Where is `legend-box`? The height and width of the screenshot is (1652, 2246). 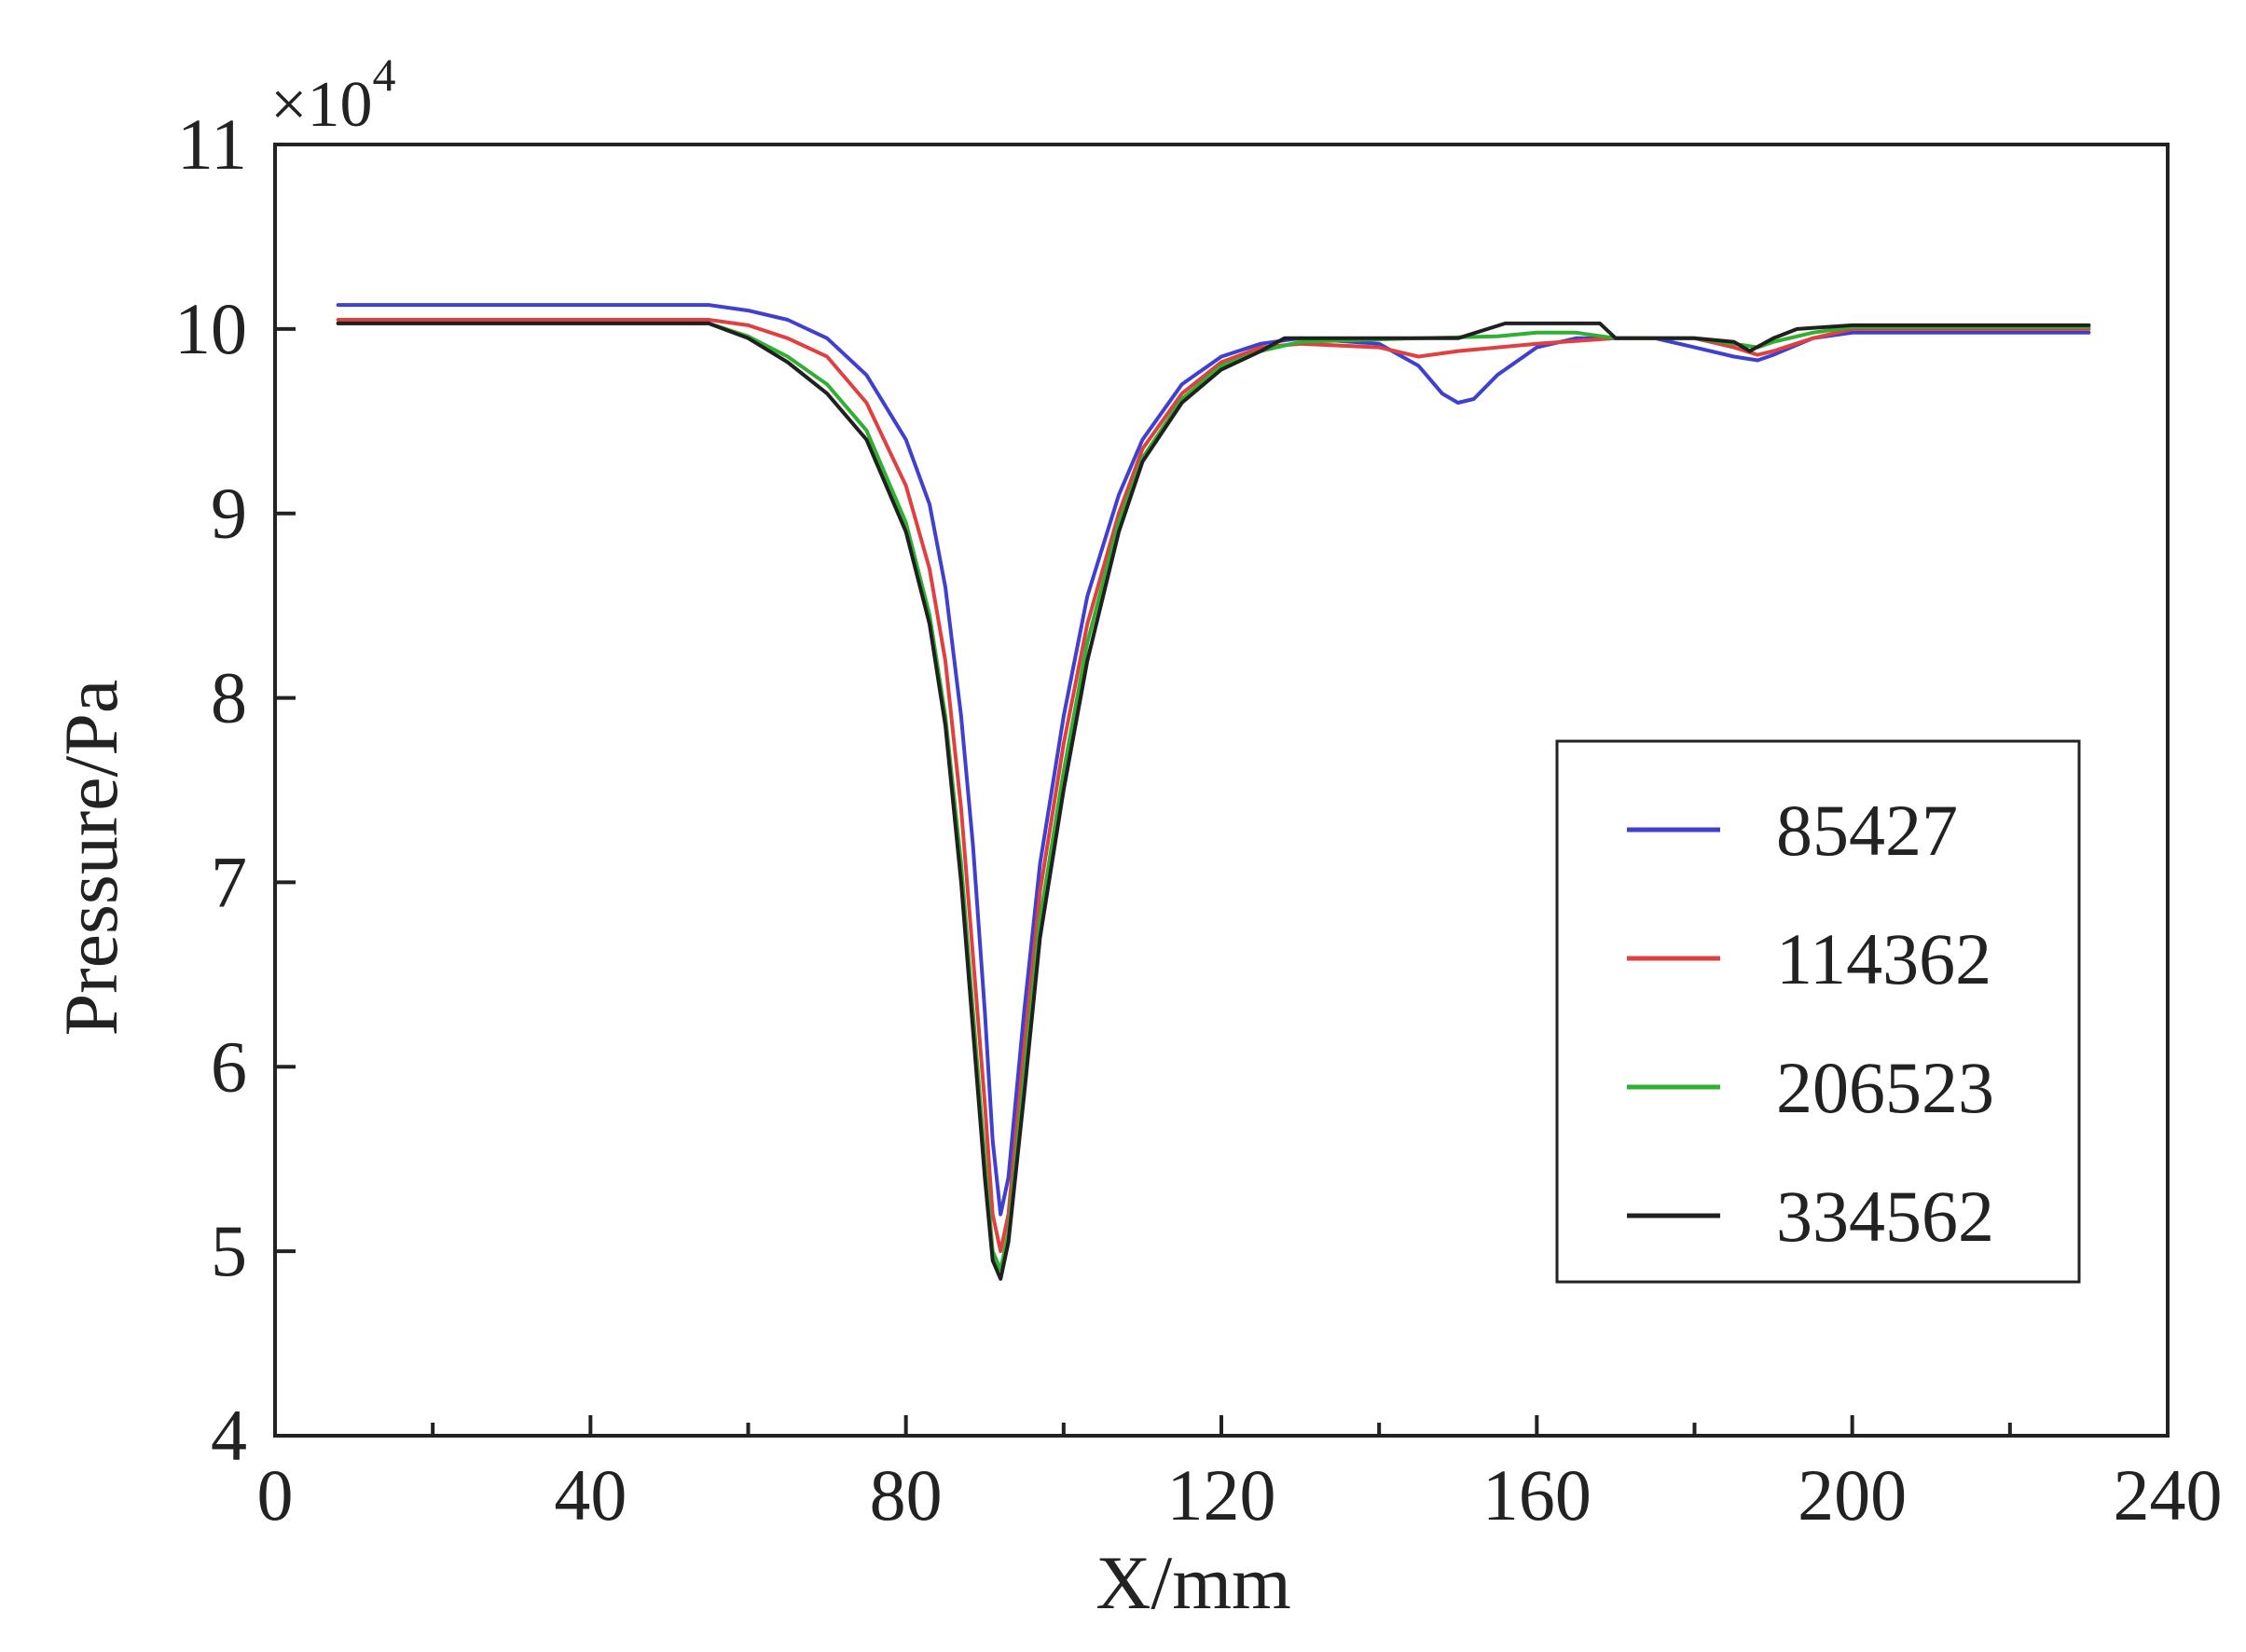
legend-box is located at coordinates (1818, 1012).